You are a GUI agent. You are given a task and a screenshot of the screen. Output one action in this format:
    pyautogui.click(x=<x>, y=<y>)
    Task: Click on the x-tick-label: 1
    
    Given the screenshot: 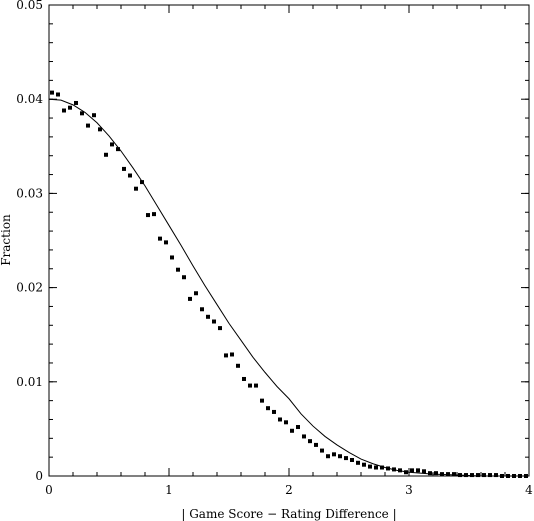 What is the action you would take?
    pyautogui.click(x=169, y=490)
    